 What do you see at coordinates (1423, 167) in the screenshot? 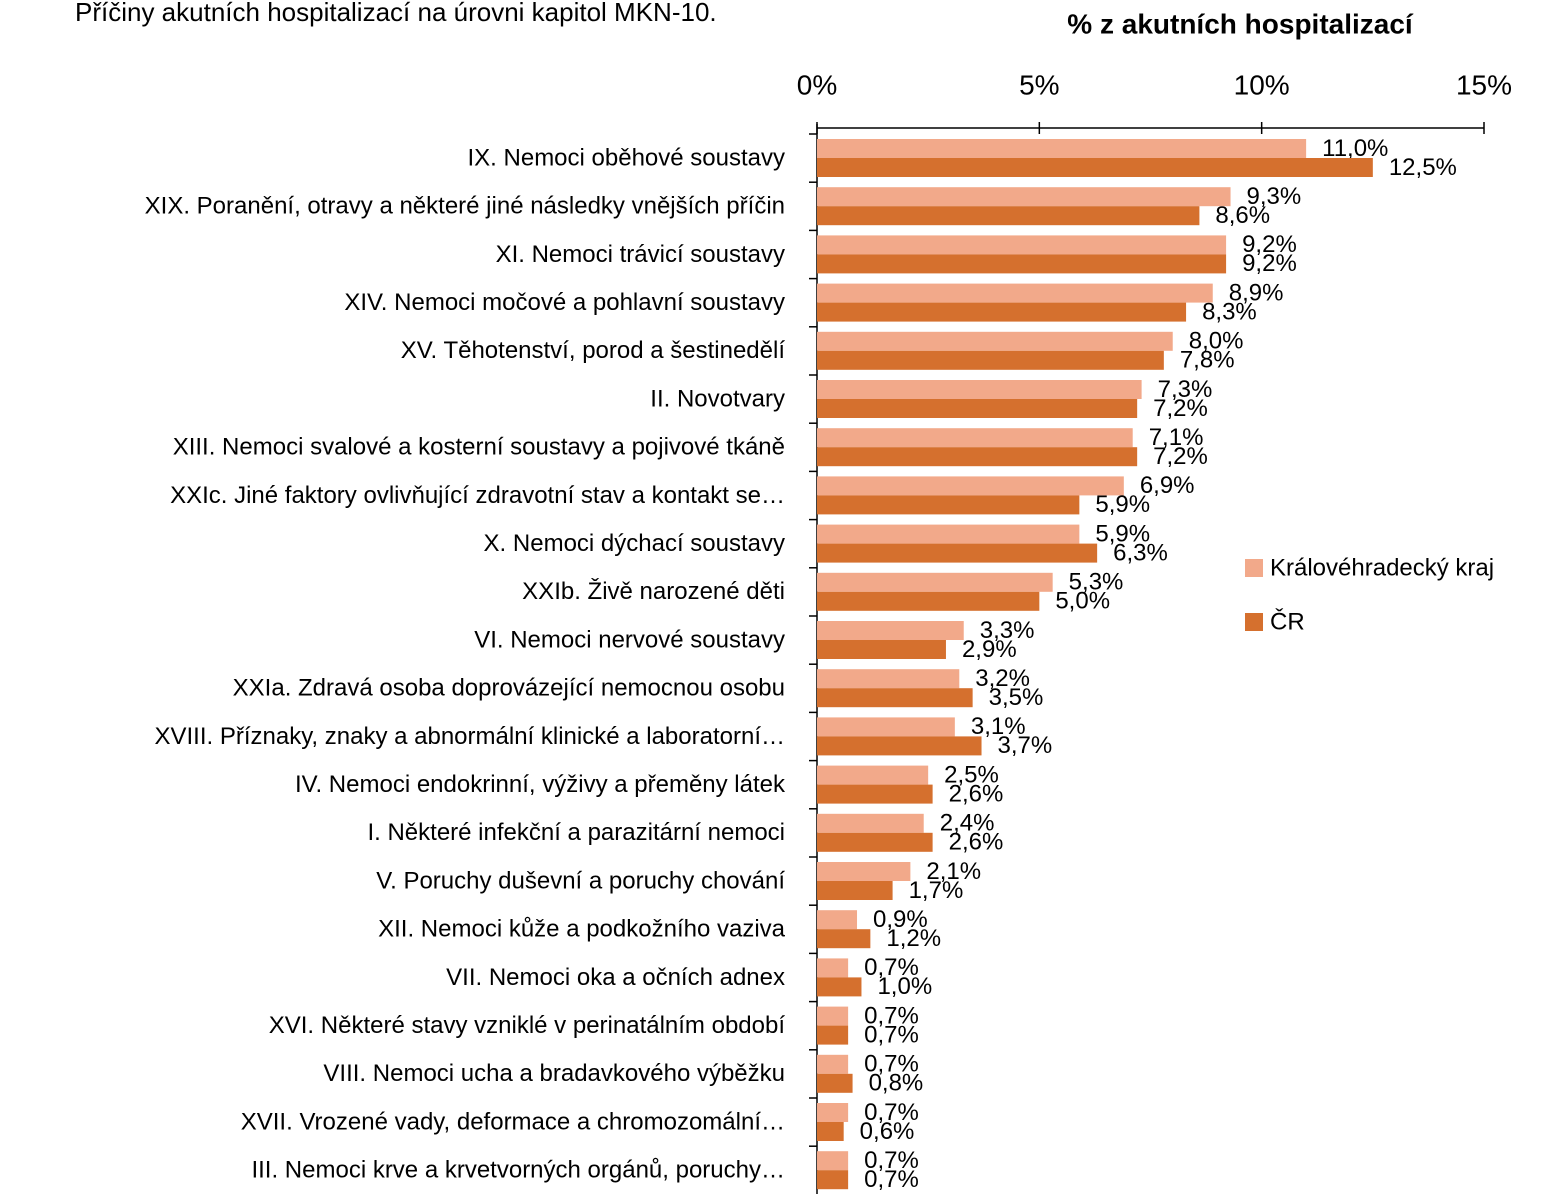
I see `value-label: 12,5%` at bounding box center [1423, 167].